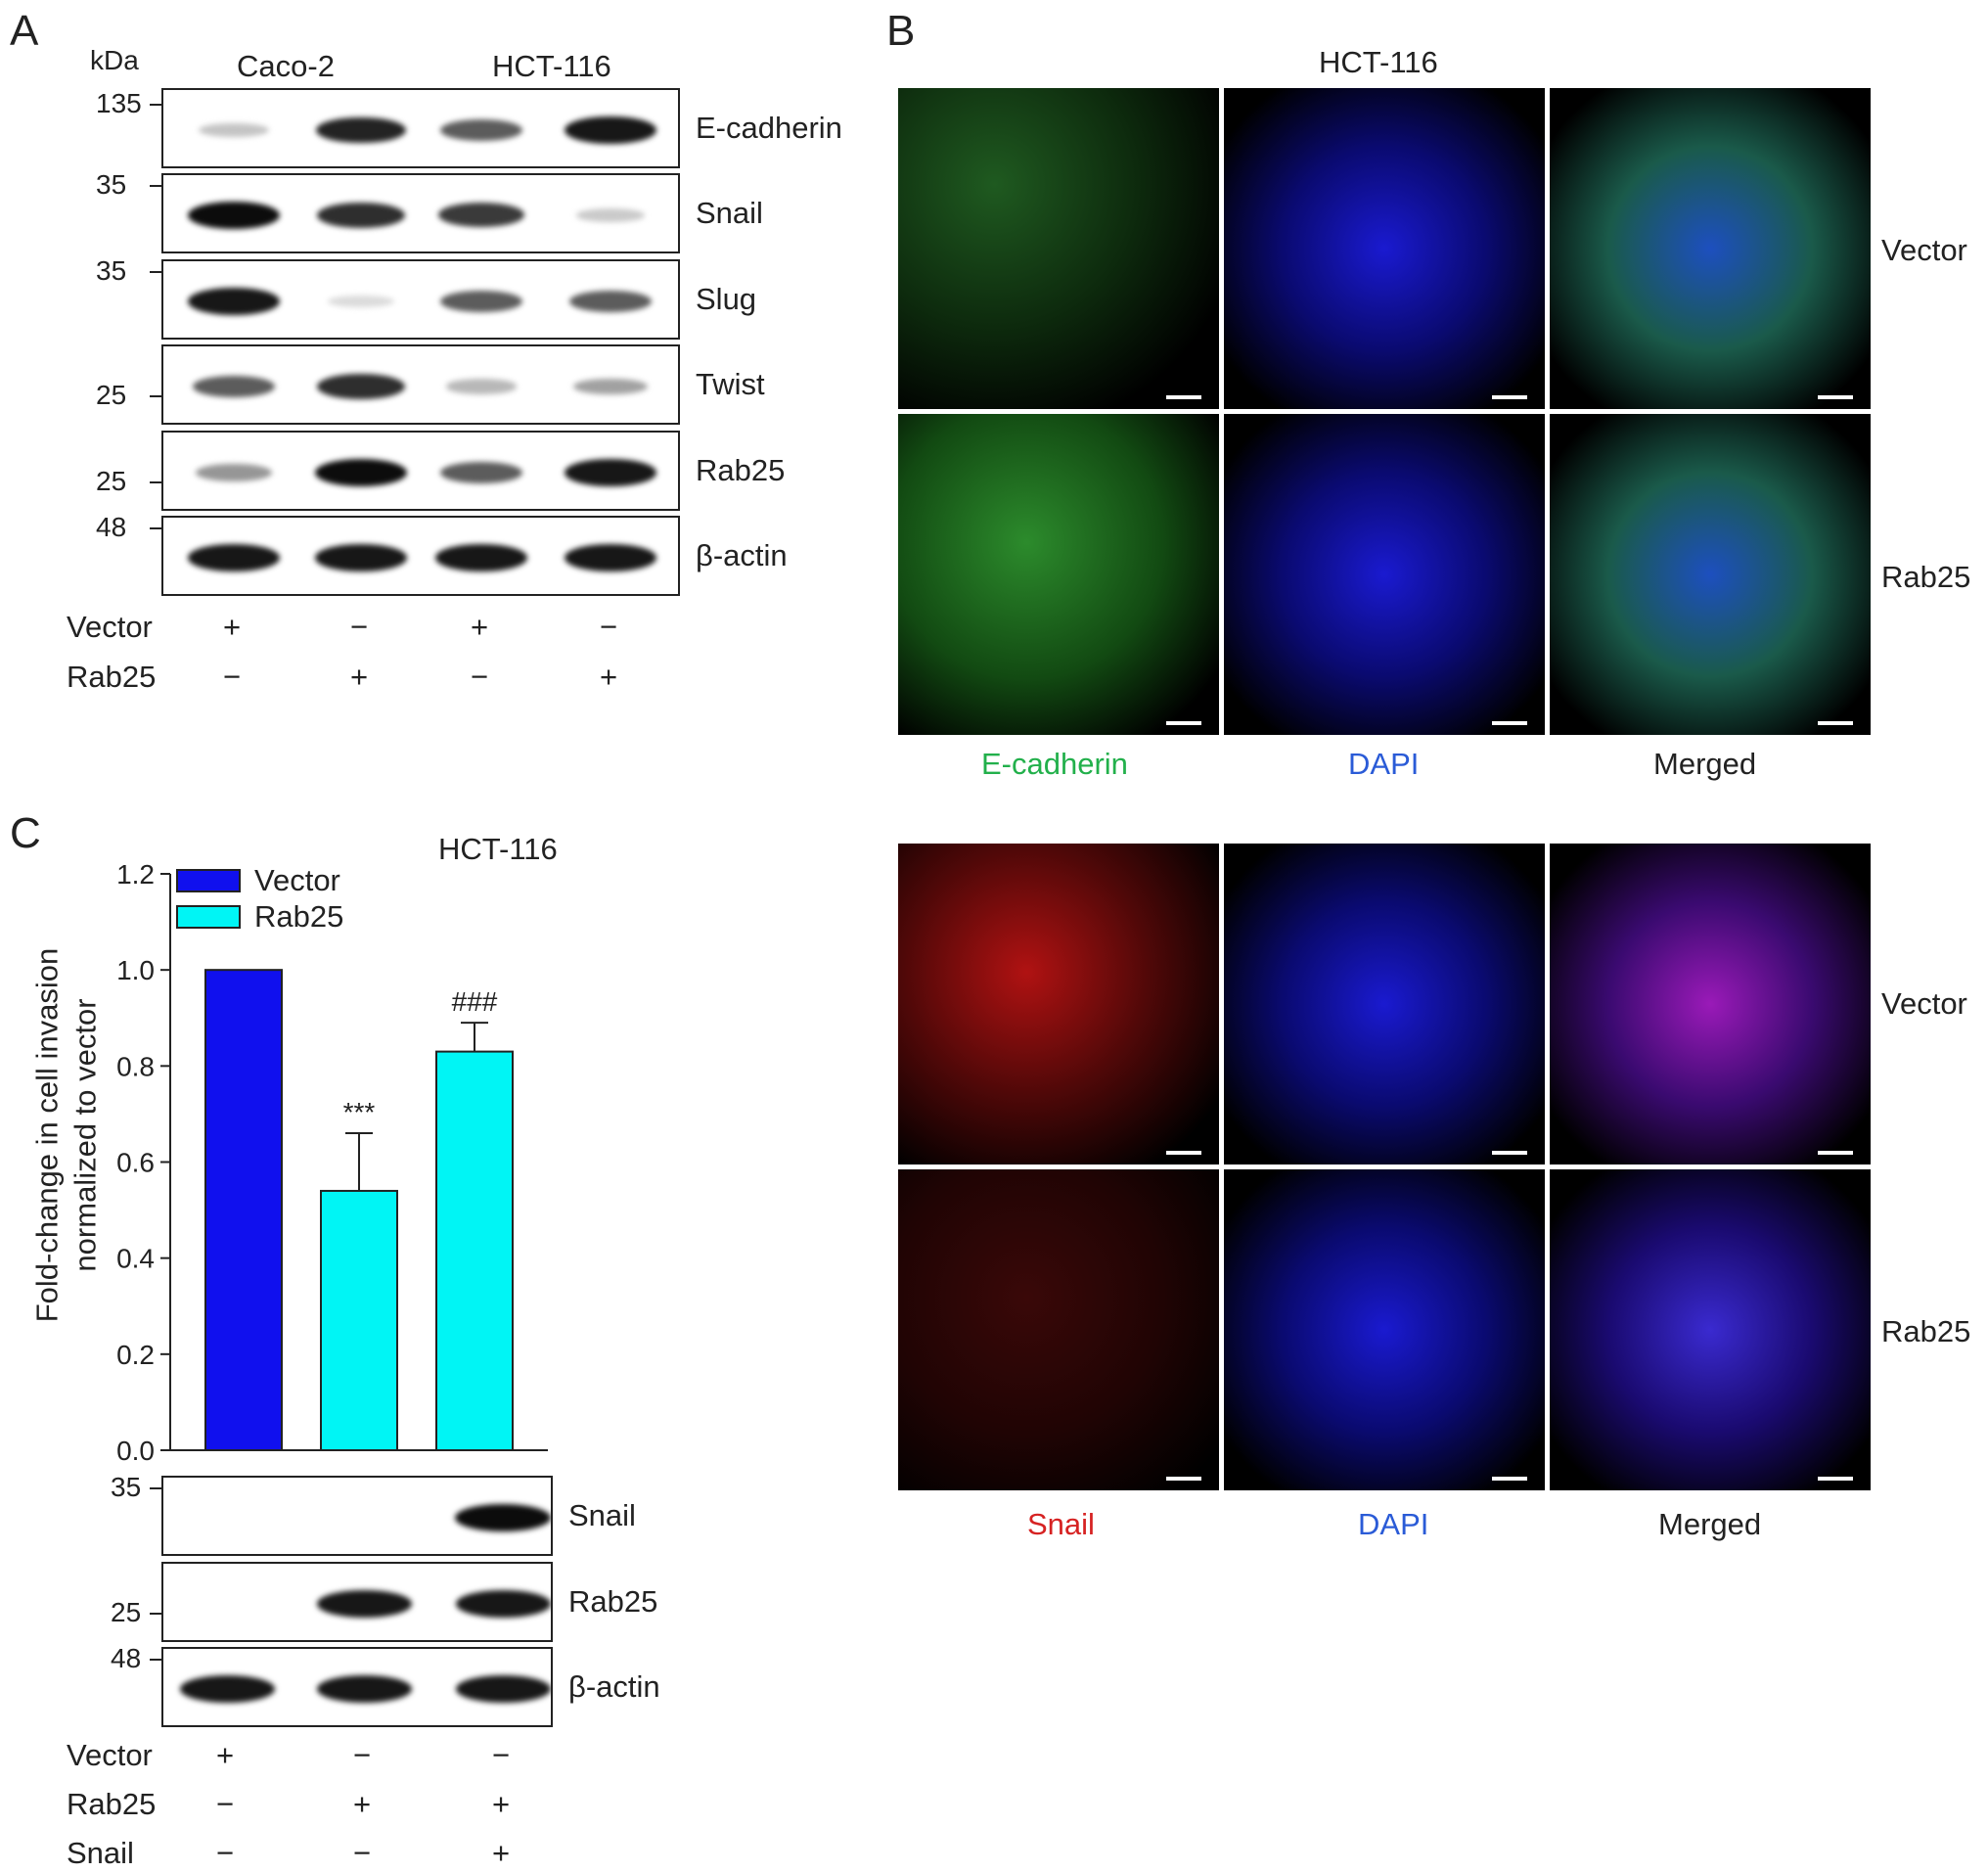 The image size is (1988, 1872). What do you see at coordinates (1384, 764) in the screenshot?
I see `col-label-dapi-1: DAPI` at bounding box center [1384, 764].